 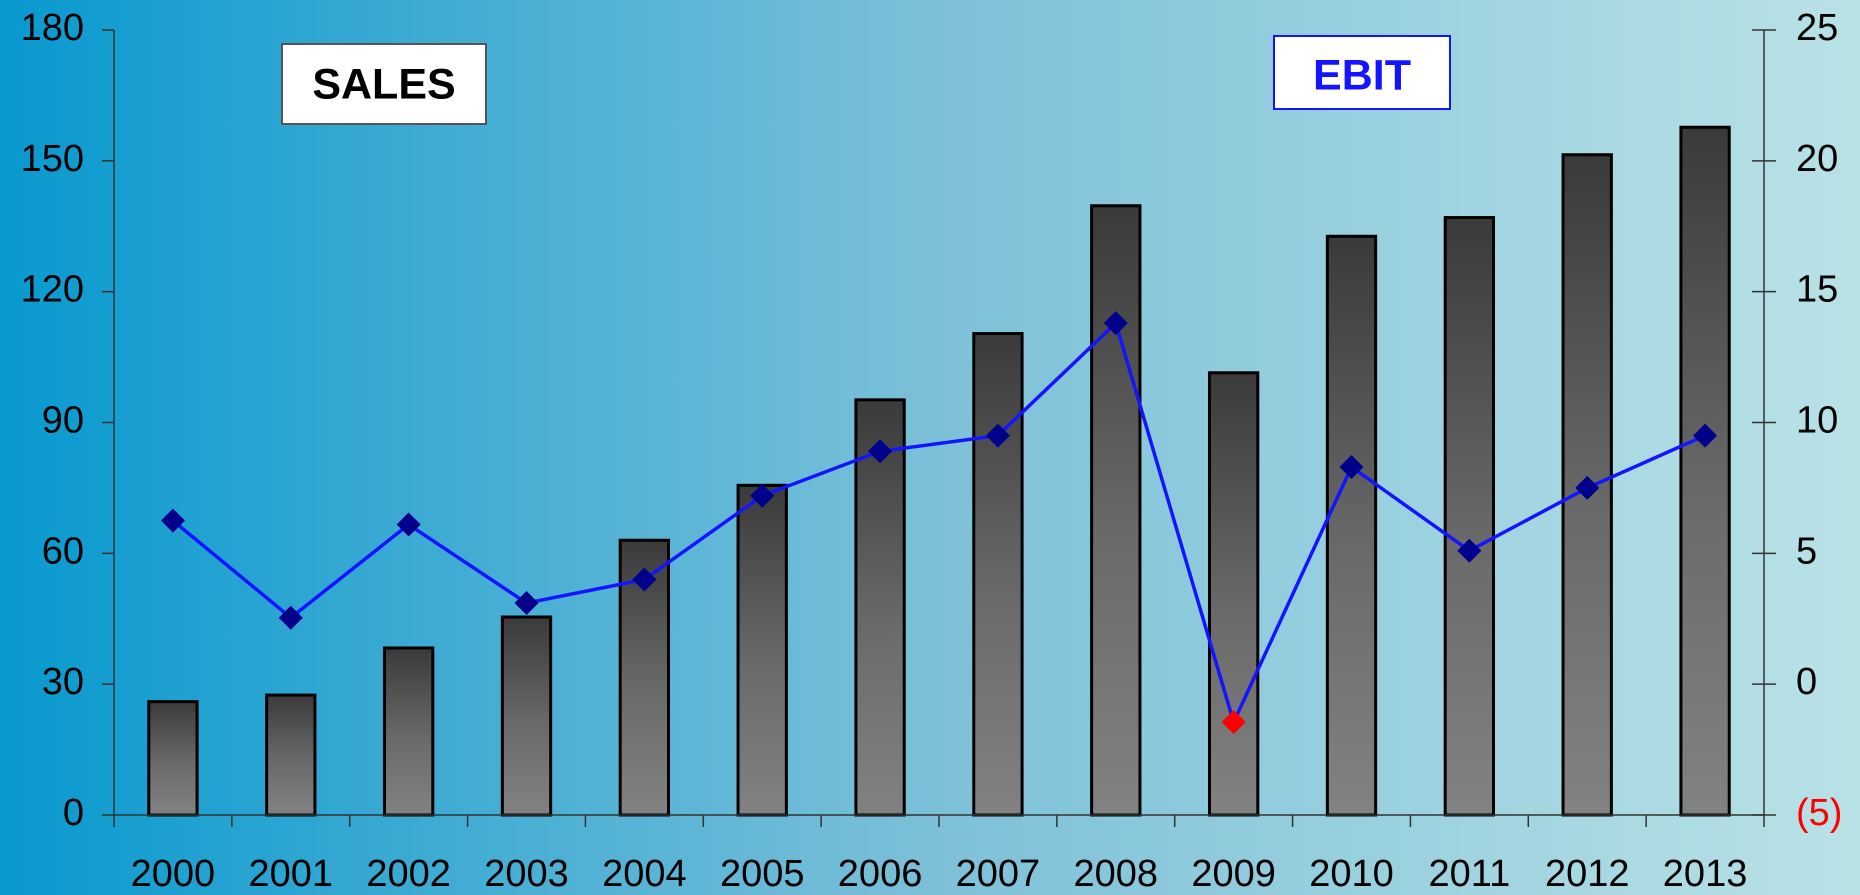 What do you see at coordinates (173, 874) in the screenshot?
I see `x-tick-label: 2000` at bounding box center [173, 874].